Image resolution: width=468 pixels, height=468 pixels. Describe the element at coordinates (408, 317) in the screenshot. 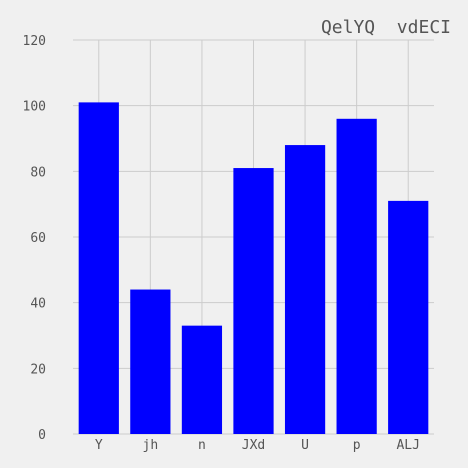

I see `bar-ALJ` at that location.